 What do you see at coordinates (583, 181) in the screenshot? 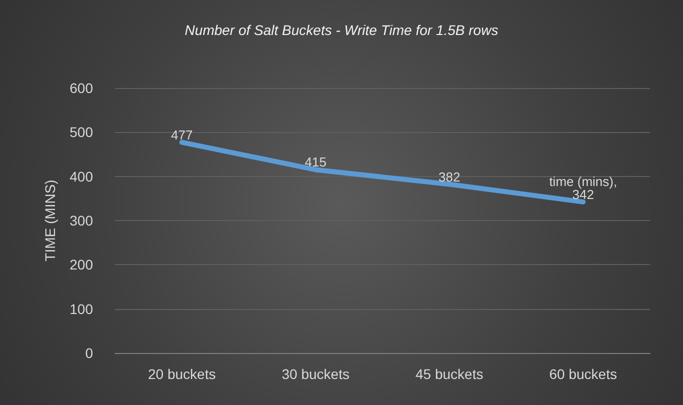
I see `series-label: time (mins),` at bounding box center [583, 181].